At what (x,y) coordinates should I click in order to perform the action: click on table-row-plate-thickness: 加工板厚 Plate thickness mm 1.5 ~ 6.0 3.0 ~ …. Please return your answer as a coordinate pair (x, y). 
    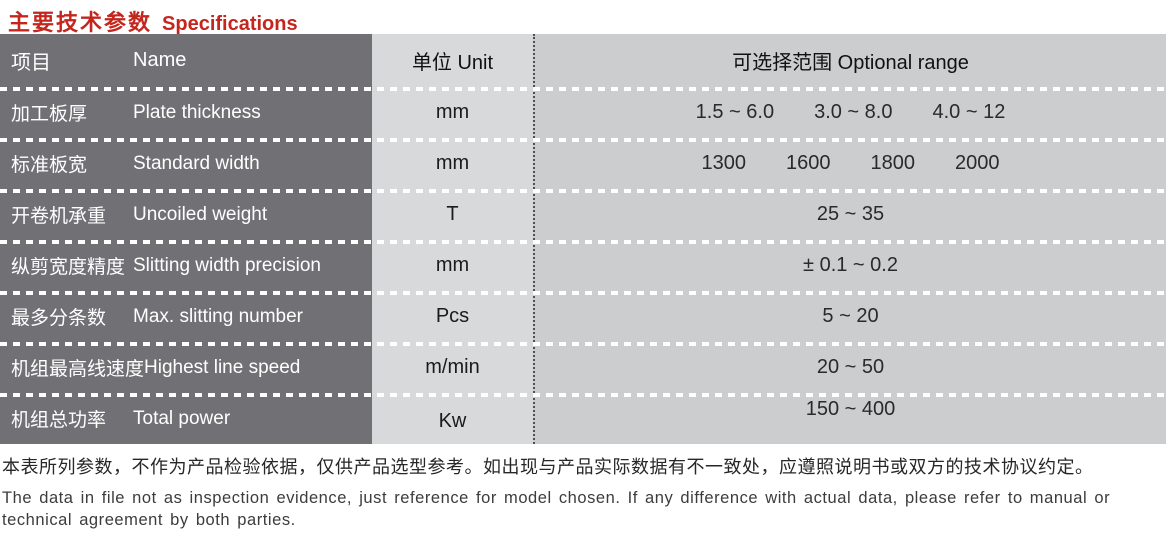
    Looking at the image, I should click on (583, 112).